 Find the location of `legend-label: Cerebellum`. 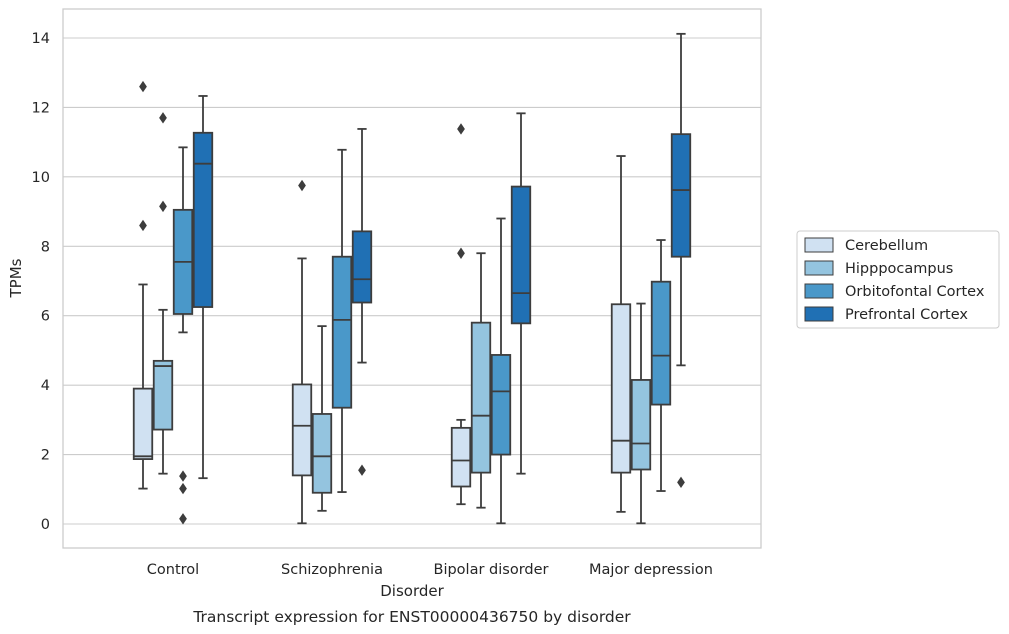

legend-label: Cerebellum is located at coordinates (886, 246).